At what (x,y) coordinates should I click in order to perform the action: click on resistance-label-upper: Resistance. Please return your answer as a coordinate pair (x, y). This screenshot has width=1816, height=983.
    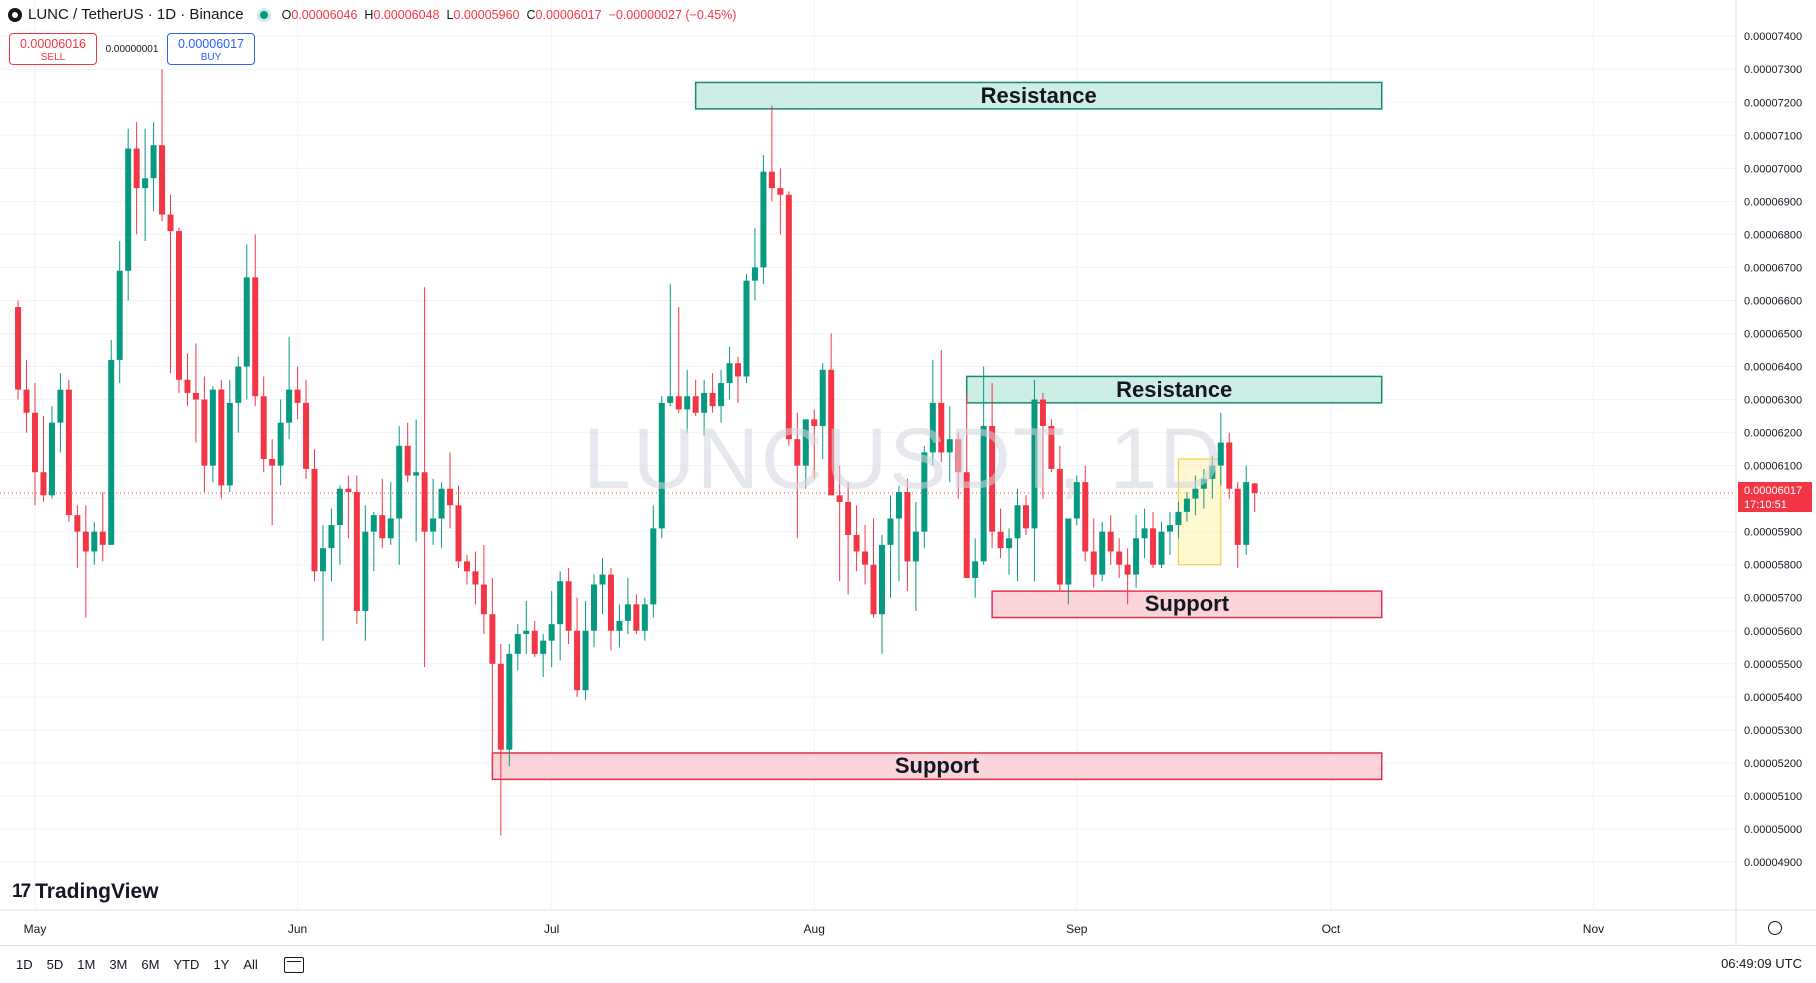
    Looking at the image, I should click on (1038, 95).